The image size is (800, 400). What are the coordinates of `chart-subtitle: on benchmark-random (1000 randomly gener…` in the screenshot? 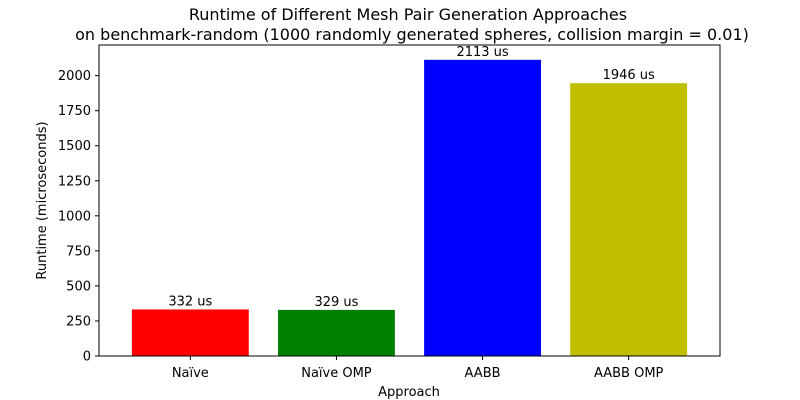 It's located at (412, 34).